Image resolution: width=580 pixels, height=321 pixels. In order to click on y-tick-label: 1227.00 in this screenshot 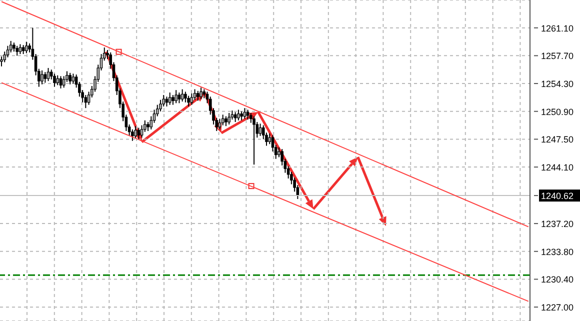, I will do `click(557, 307)`.